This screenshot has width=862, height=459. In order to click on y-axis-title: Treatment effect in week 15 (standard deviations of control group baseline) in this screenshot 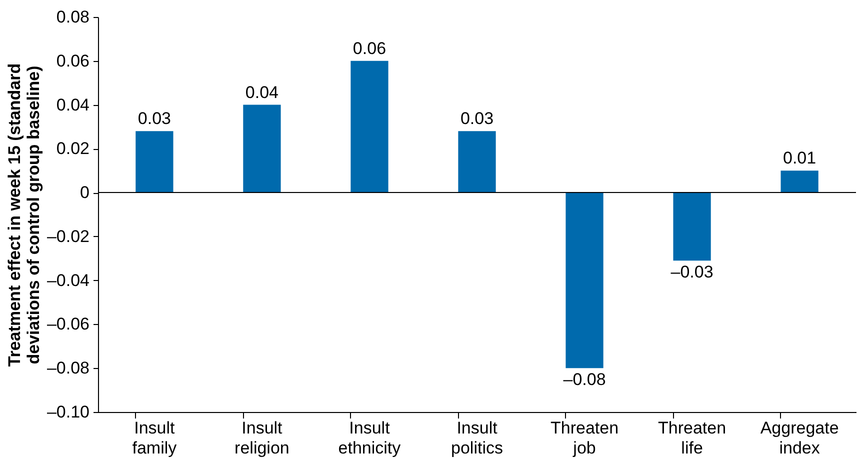, I will do `click(23, 215)`.